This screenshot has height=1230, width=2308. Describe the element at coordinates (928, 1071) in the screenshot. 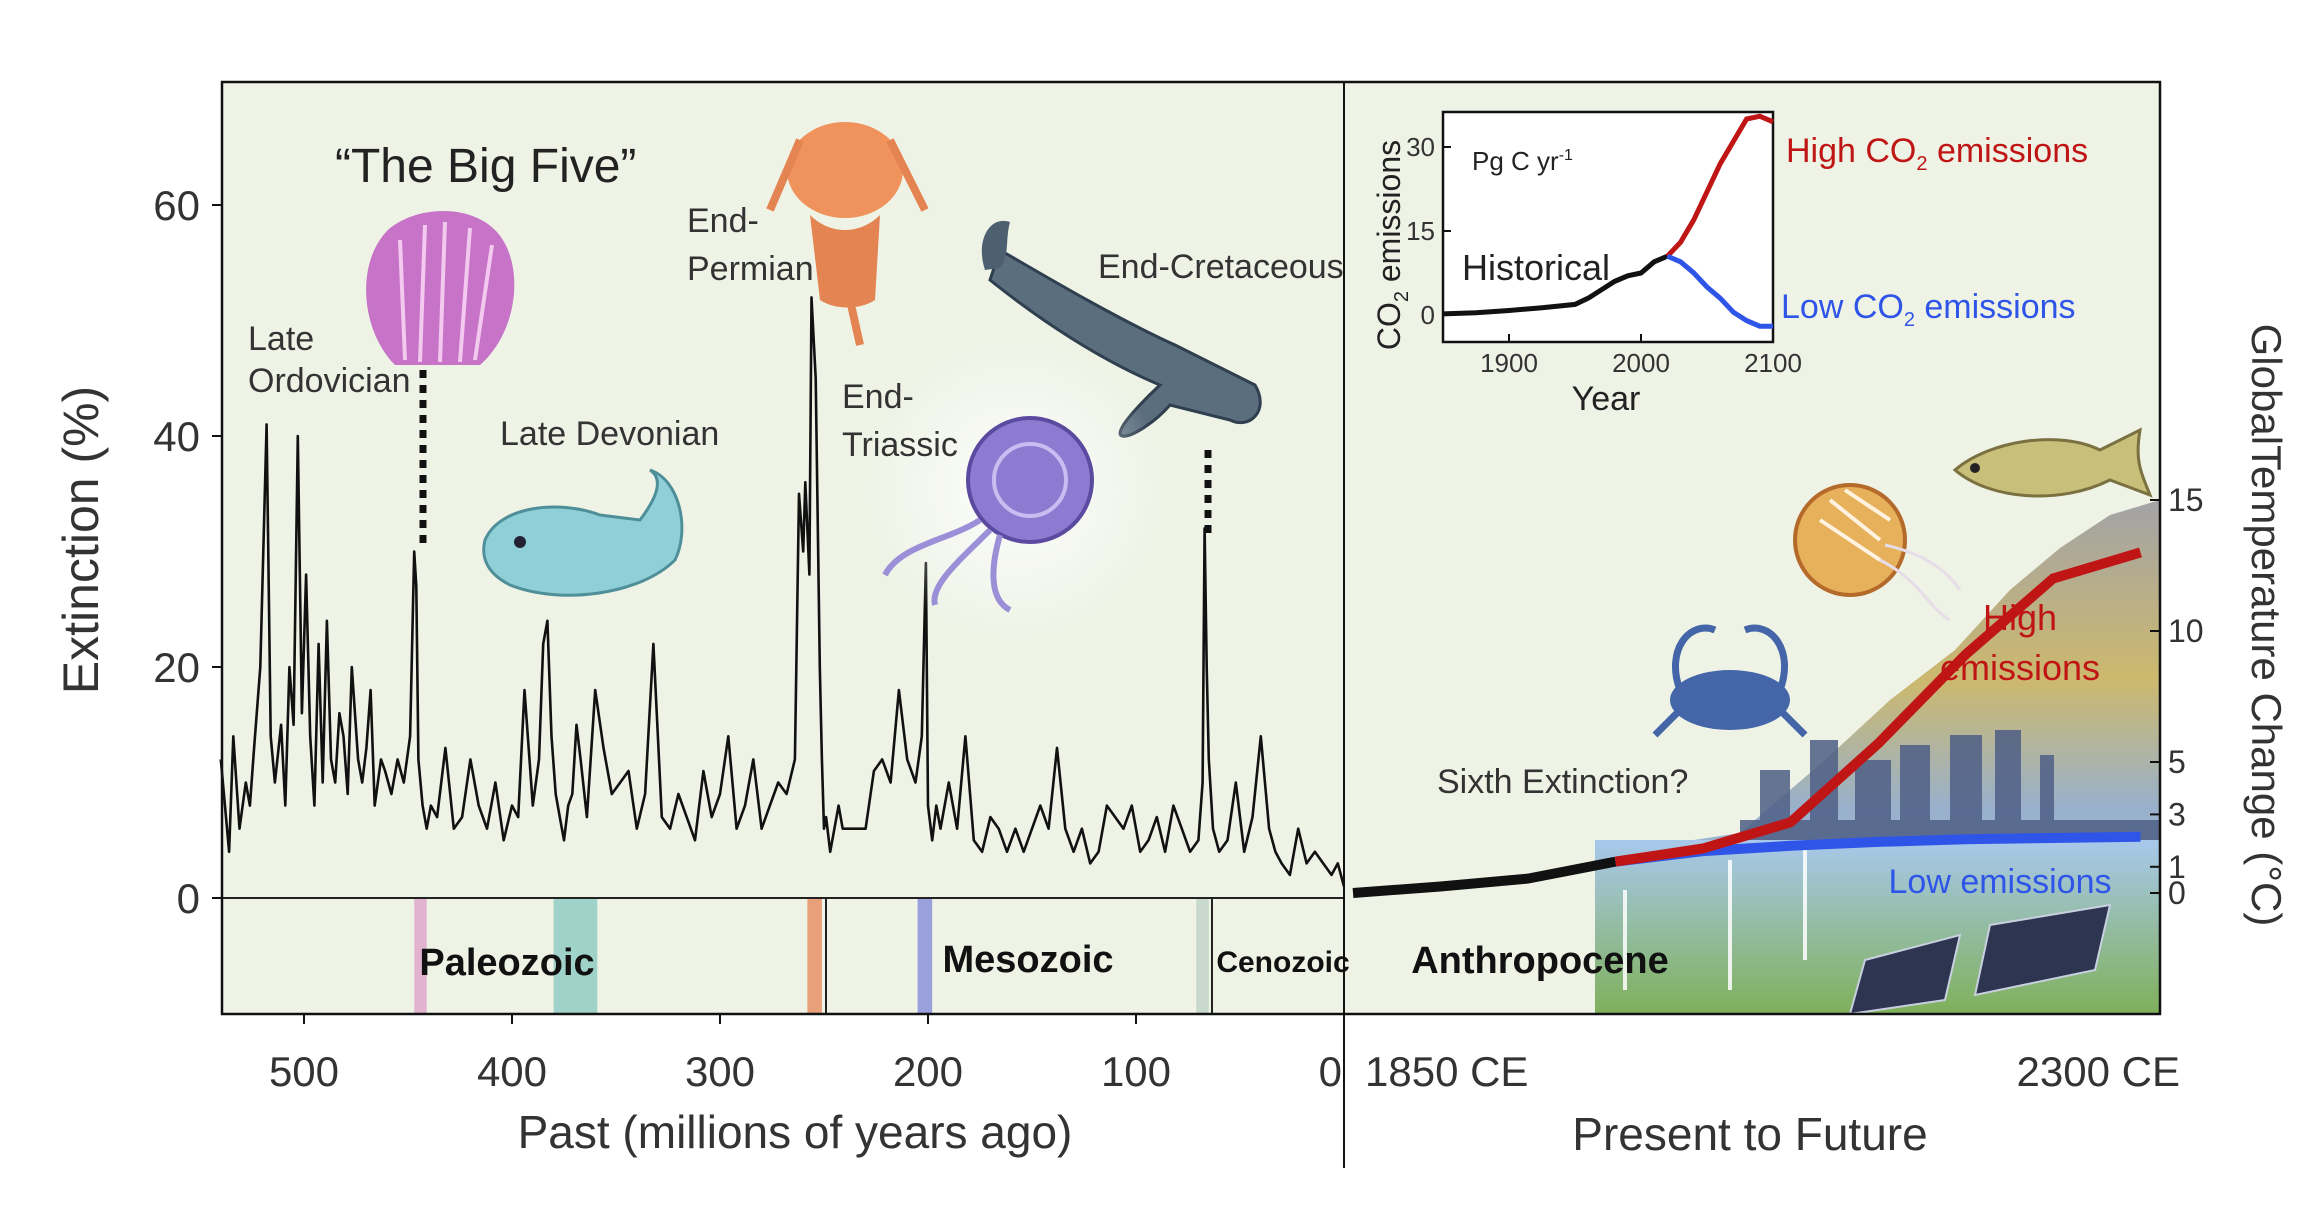

I see `x-tick-label: 200` at that location.